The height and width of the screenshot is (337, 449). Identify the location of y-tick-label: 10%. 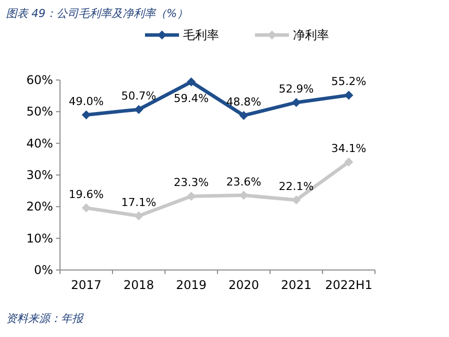
(39, 238).